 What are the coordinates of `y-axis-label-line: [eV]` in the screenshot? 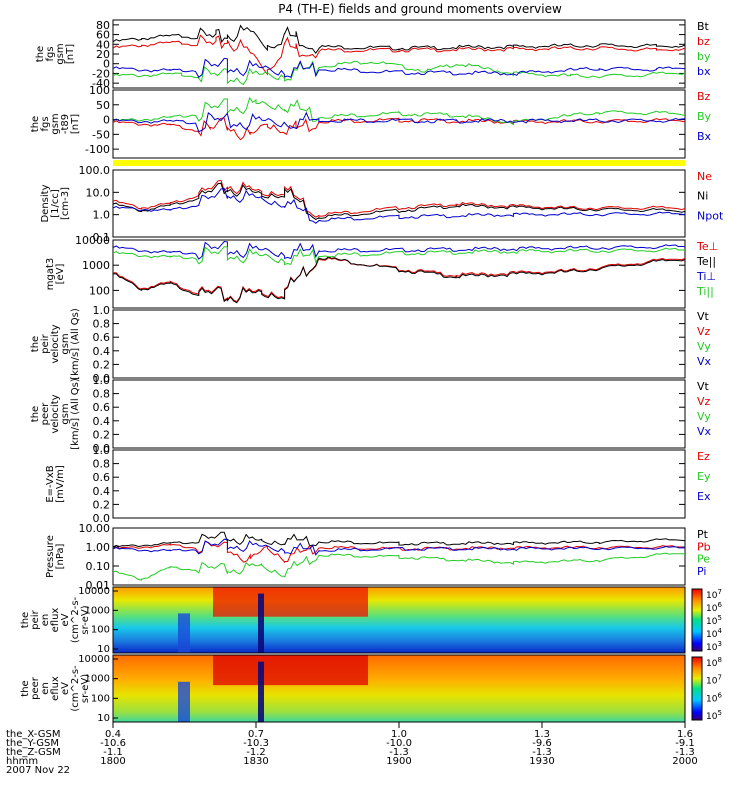 It's located at (60, 274).